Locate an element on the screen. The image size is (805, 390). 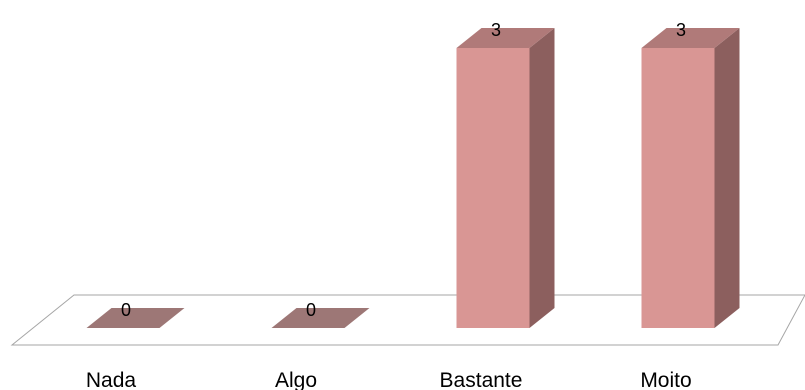
chart-floor is located at coordinates (407, 320).